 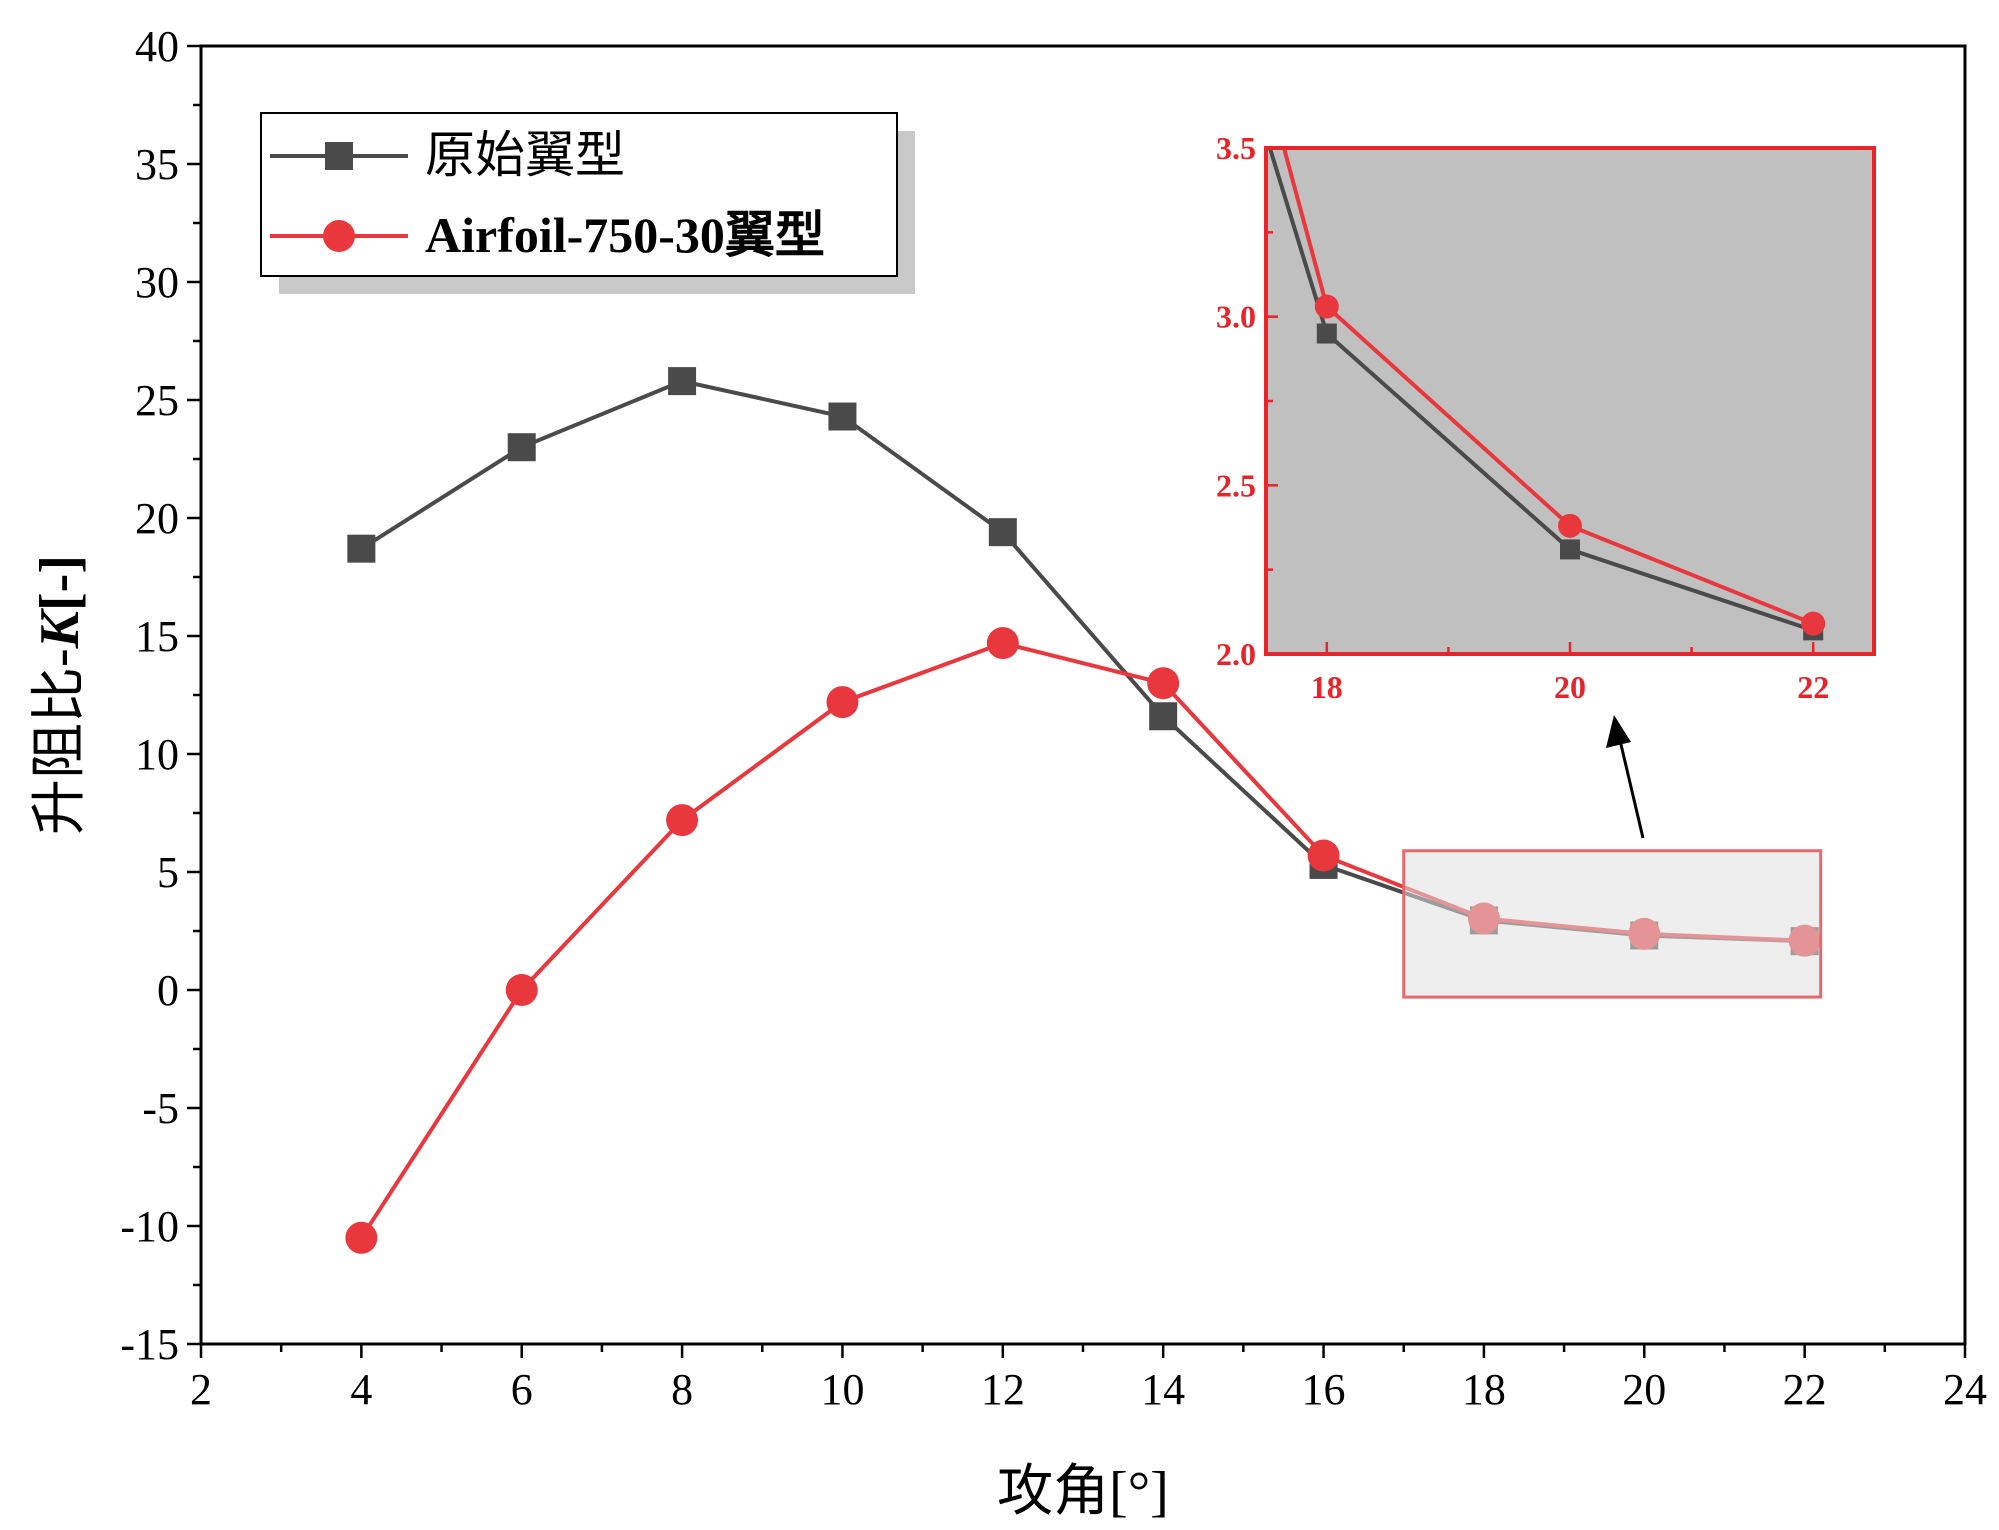 I want to click on inset-x-tick-label: 22, so click(x=1813, y=687).